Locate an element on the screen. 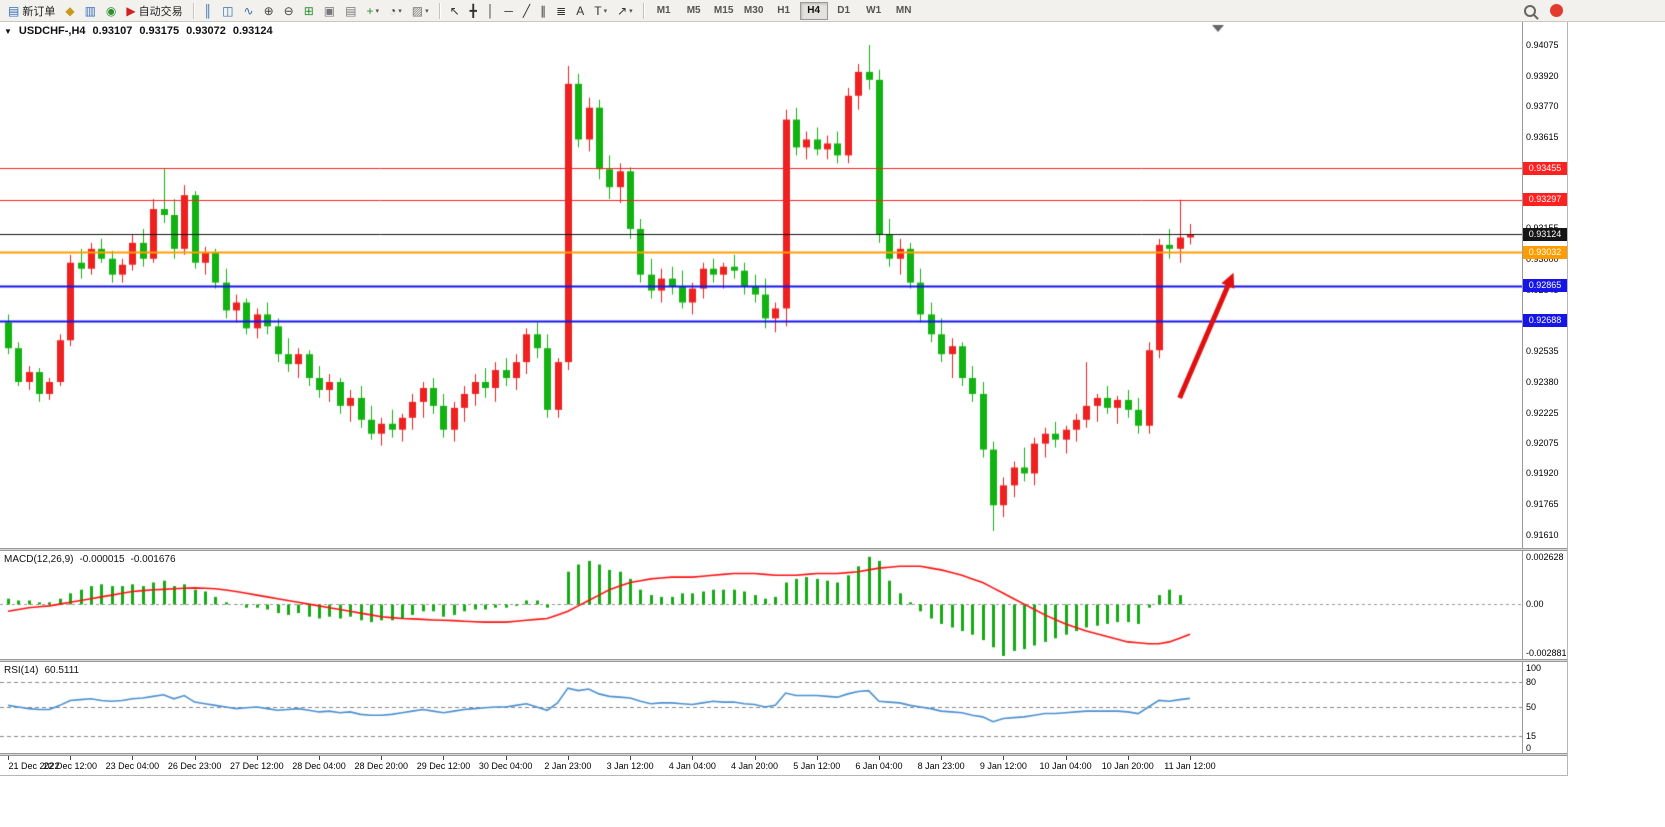 The image size is (1665, 827). fibonacci-button: ≣ is located at coordinates (561, 11).